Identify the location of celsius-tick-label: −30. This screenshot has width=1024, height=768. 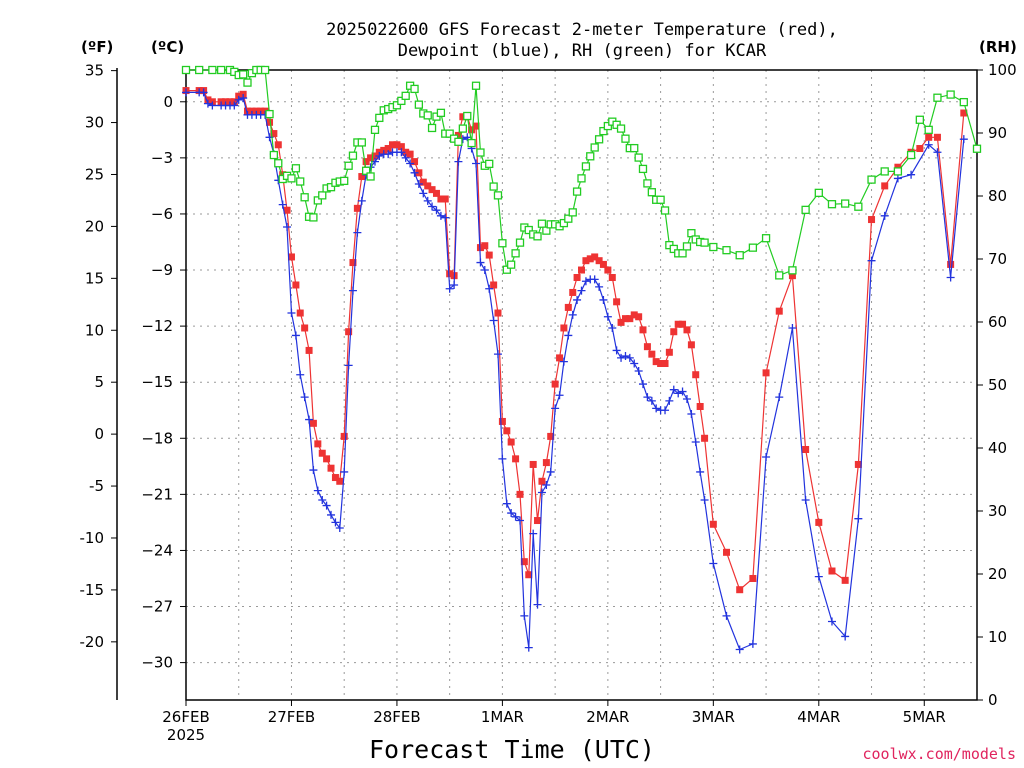
(157, 663).